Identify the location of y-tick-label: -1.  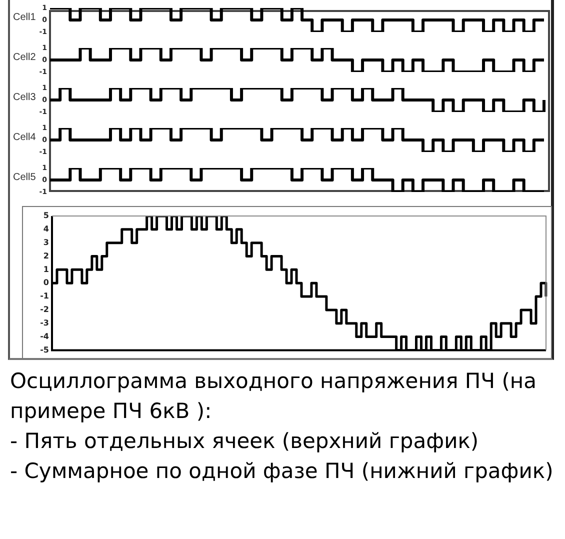
(45, 296).